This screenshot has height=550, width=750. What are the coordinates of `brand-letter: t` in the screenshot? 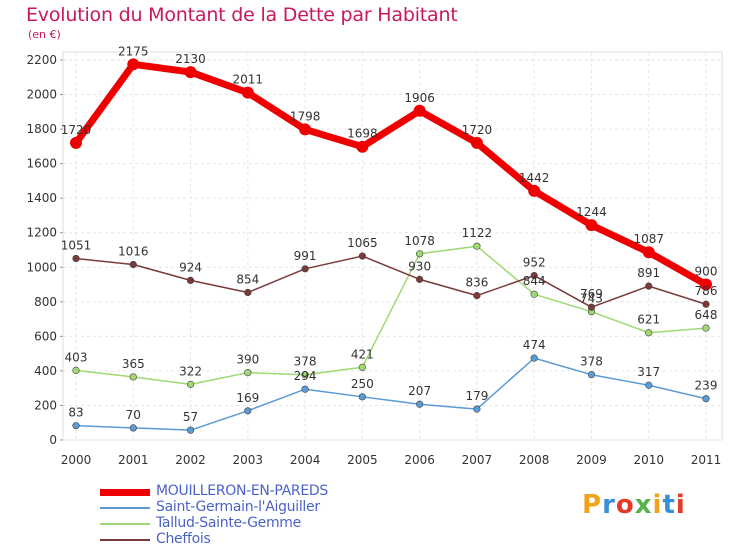 It's located at (669, 505).